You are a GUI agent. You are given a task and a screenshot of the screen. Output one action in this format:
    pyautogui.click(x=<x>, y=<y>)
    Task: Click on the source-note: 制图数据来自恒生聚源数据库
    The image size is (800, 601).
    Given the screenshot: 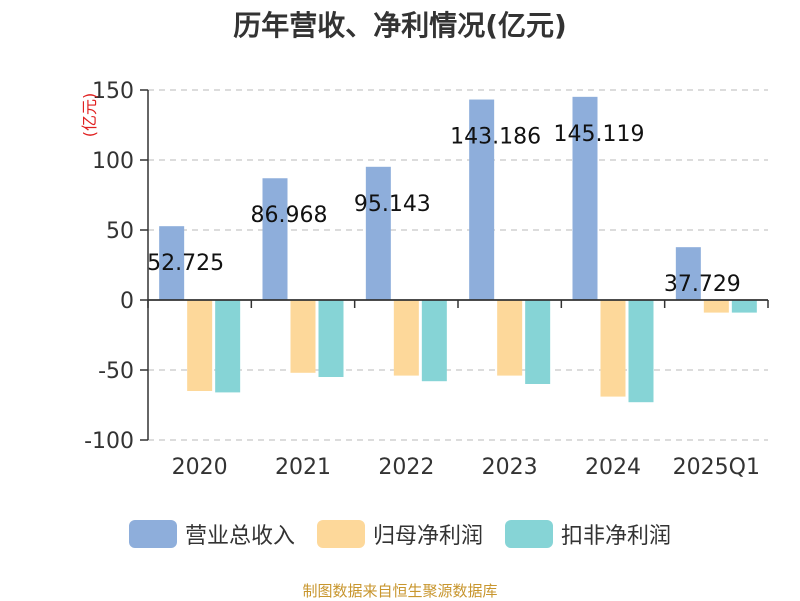 What is the action you would take?
    pyautogui.click(x=400, y=591)
    